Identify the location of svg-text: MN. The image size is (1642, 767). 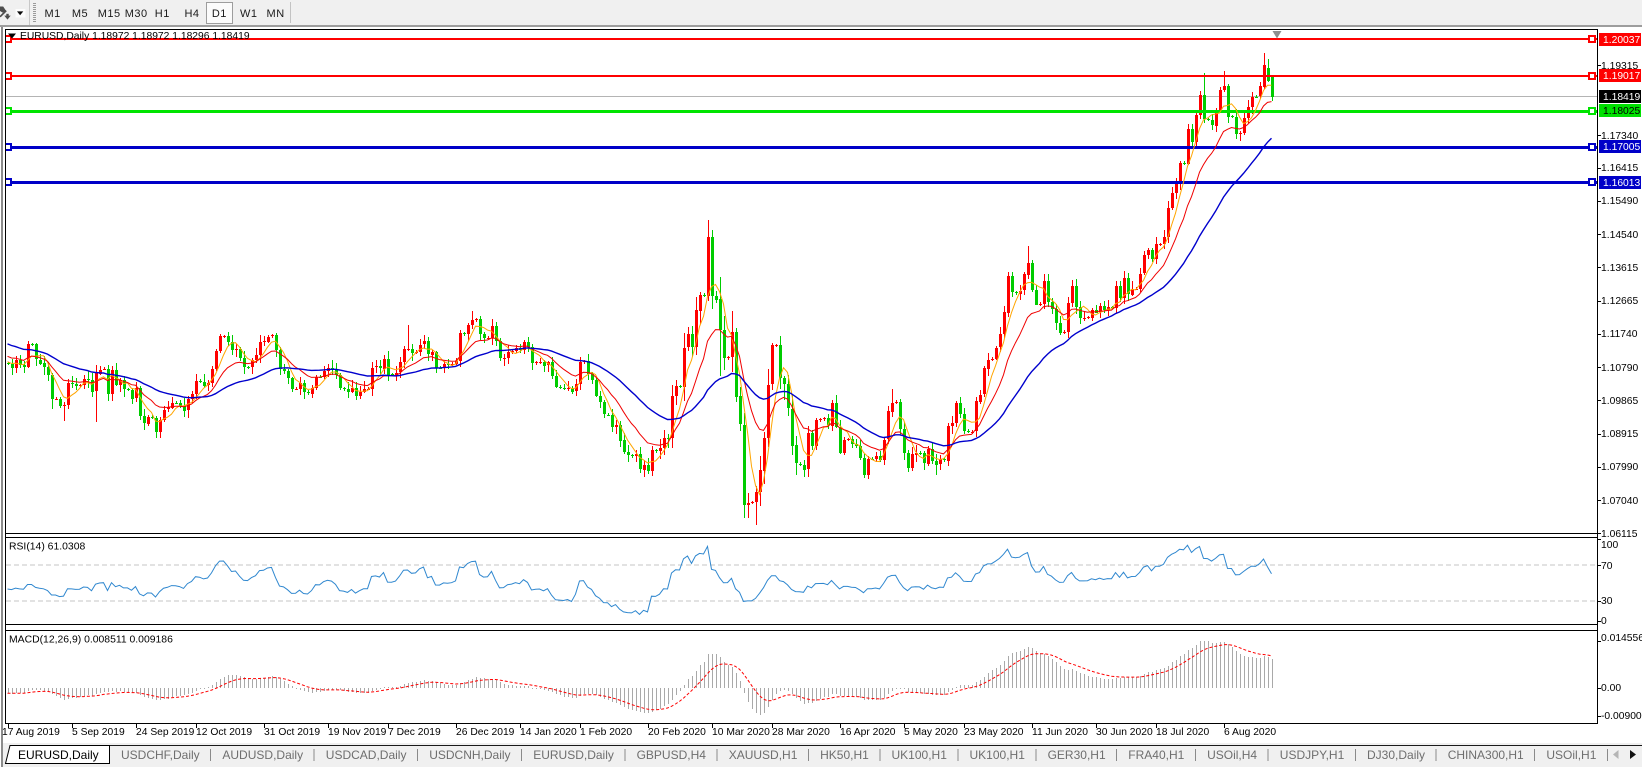
(276, 14).